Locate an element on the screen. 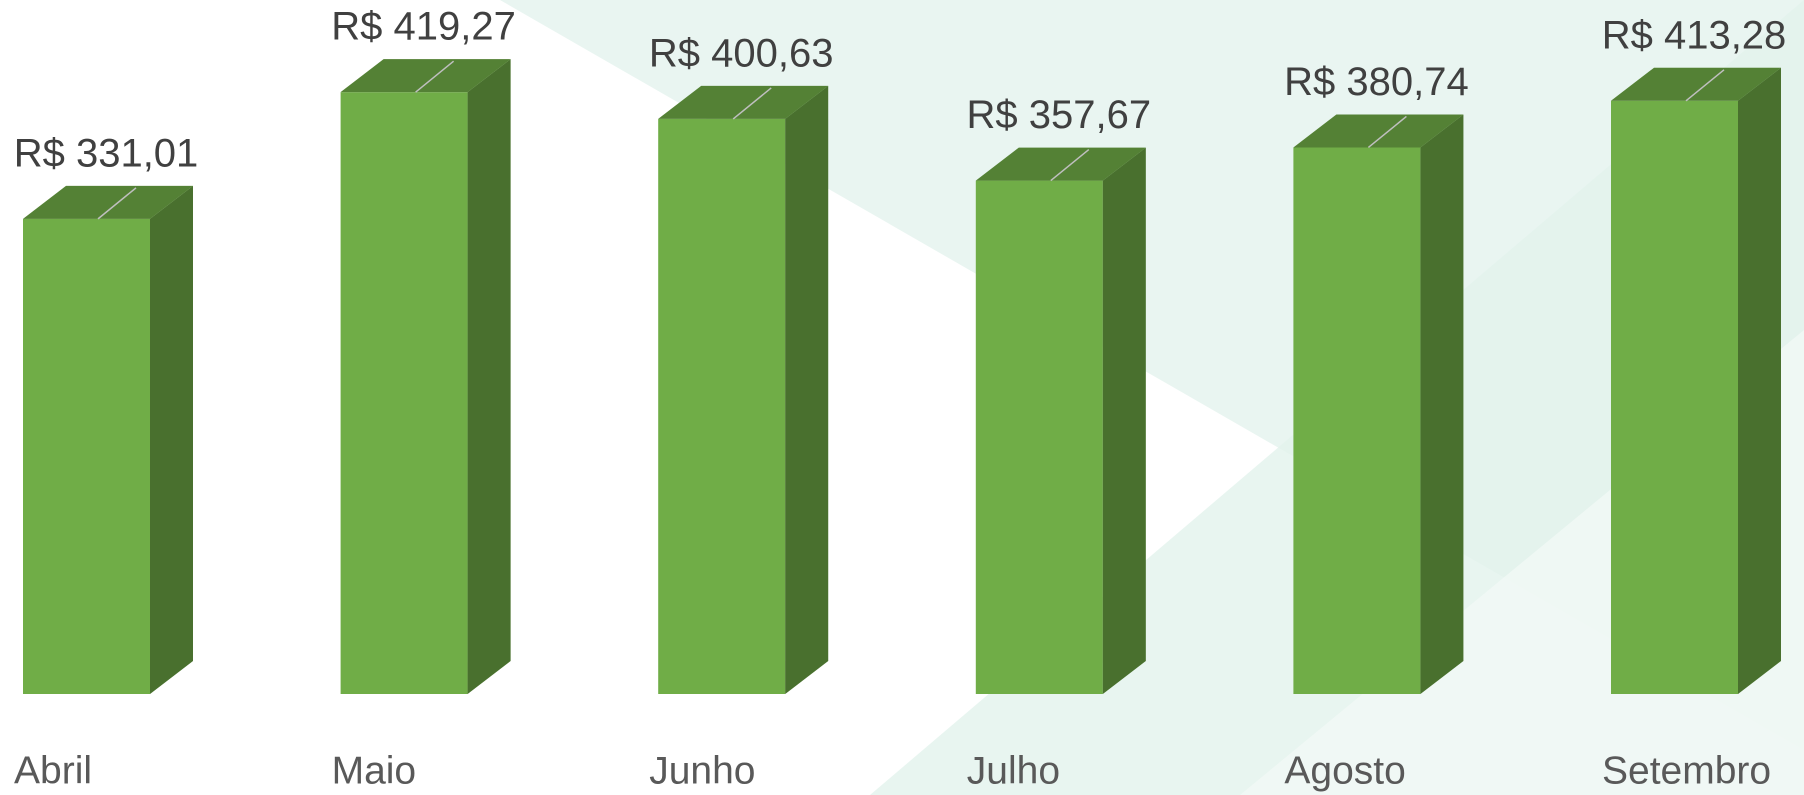 Image resolution: width=1804 pixels, height=795 pixels. x-tick-label: Julho is located at coordinates (1013, 770).